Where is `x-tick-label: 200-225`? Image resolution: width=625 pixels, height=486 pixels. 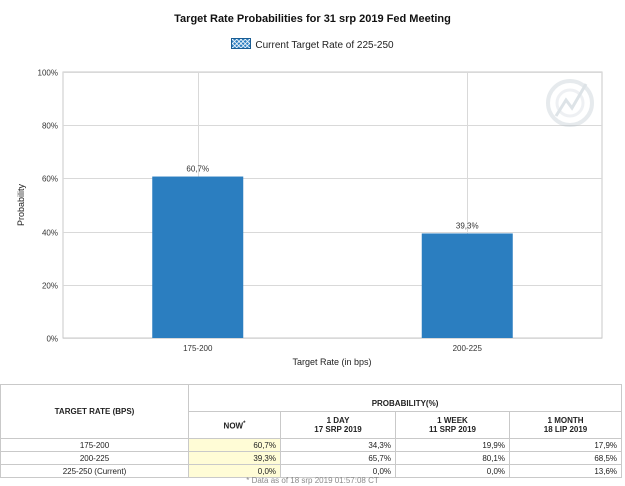
x-tick-label: 200-225 is located at coordinates (468, 348).